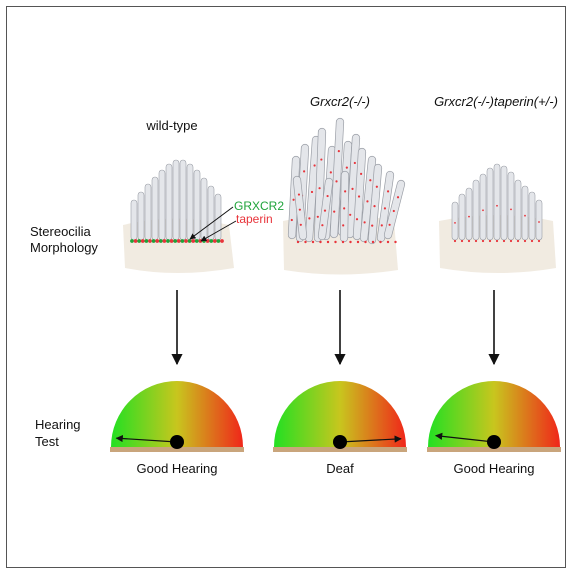 Image resolution: width=572 pixels, height=574 pixels. I want to click on stereocilia-bundle-grxcr2-knockout, so click(346, 181).